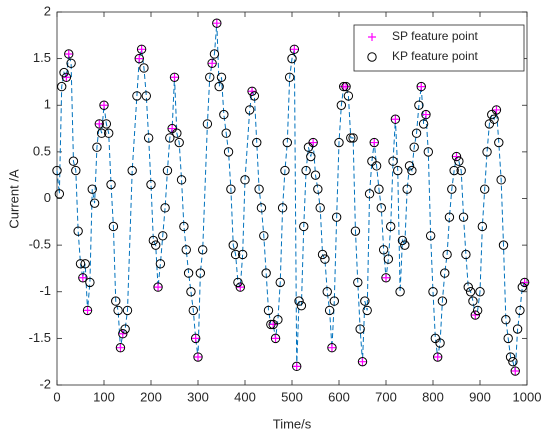 This screenshot has height=439, width=550. Describe the element at coordinates (40, 337) in the screenshot. I see `y-tick-label: -1.5` at that location.